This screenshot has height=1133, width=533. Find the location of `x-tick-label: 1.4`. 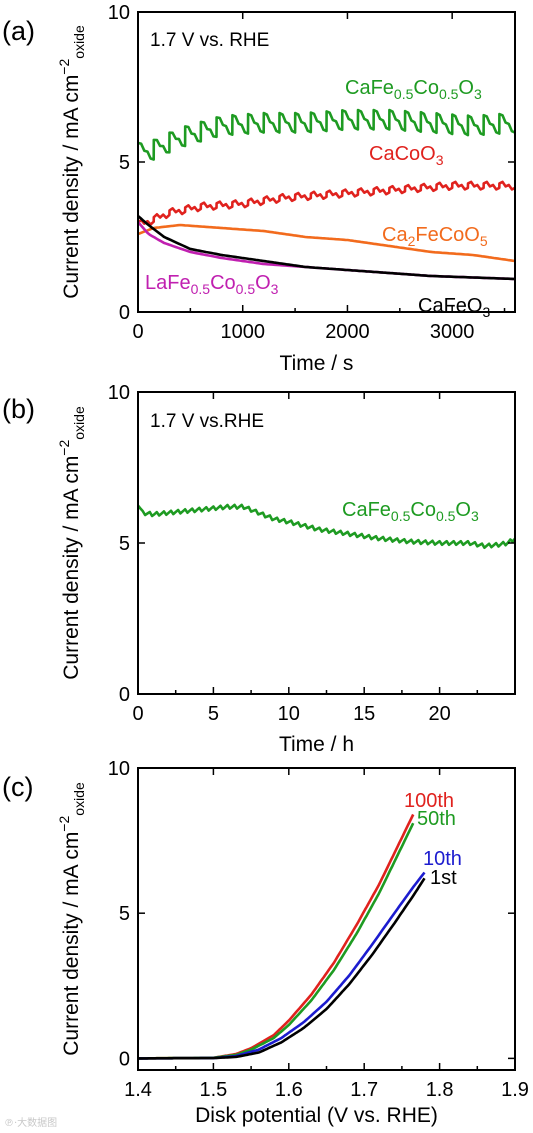

x-tick-label: 1.4 is located at coordinates (138, 1090).